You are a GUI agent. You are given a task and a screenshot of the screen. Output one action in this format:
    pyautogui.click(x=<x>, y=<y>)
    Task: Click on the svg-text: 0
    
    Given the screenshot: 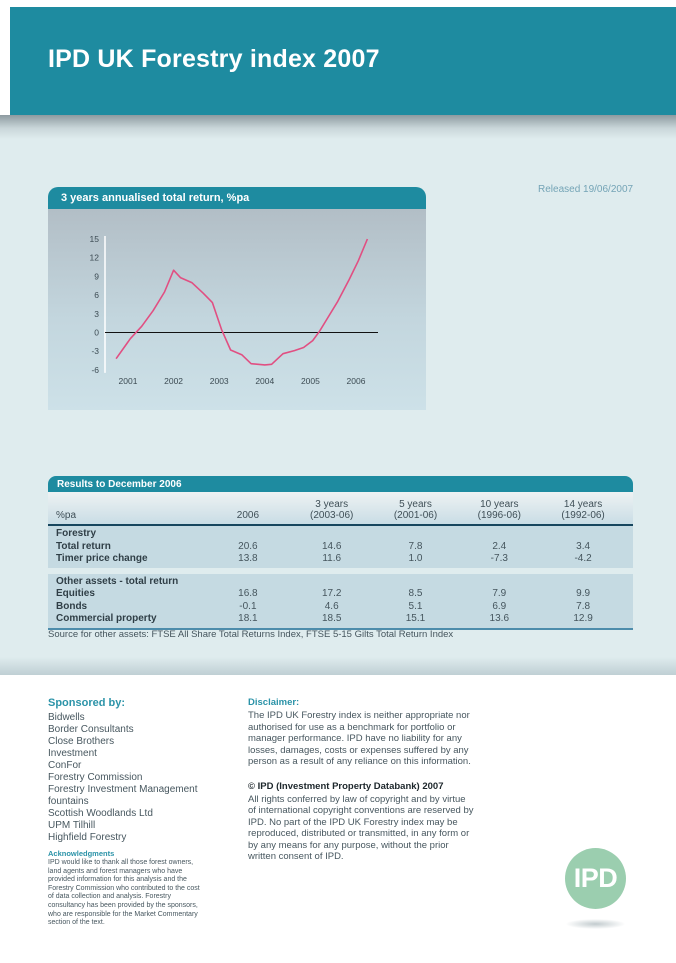 What is the action you would take?
    pyautogui.click(x=96, y=333)
    